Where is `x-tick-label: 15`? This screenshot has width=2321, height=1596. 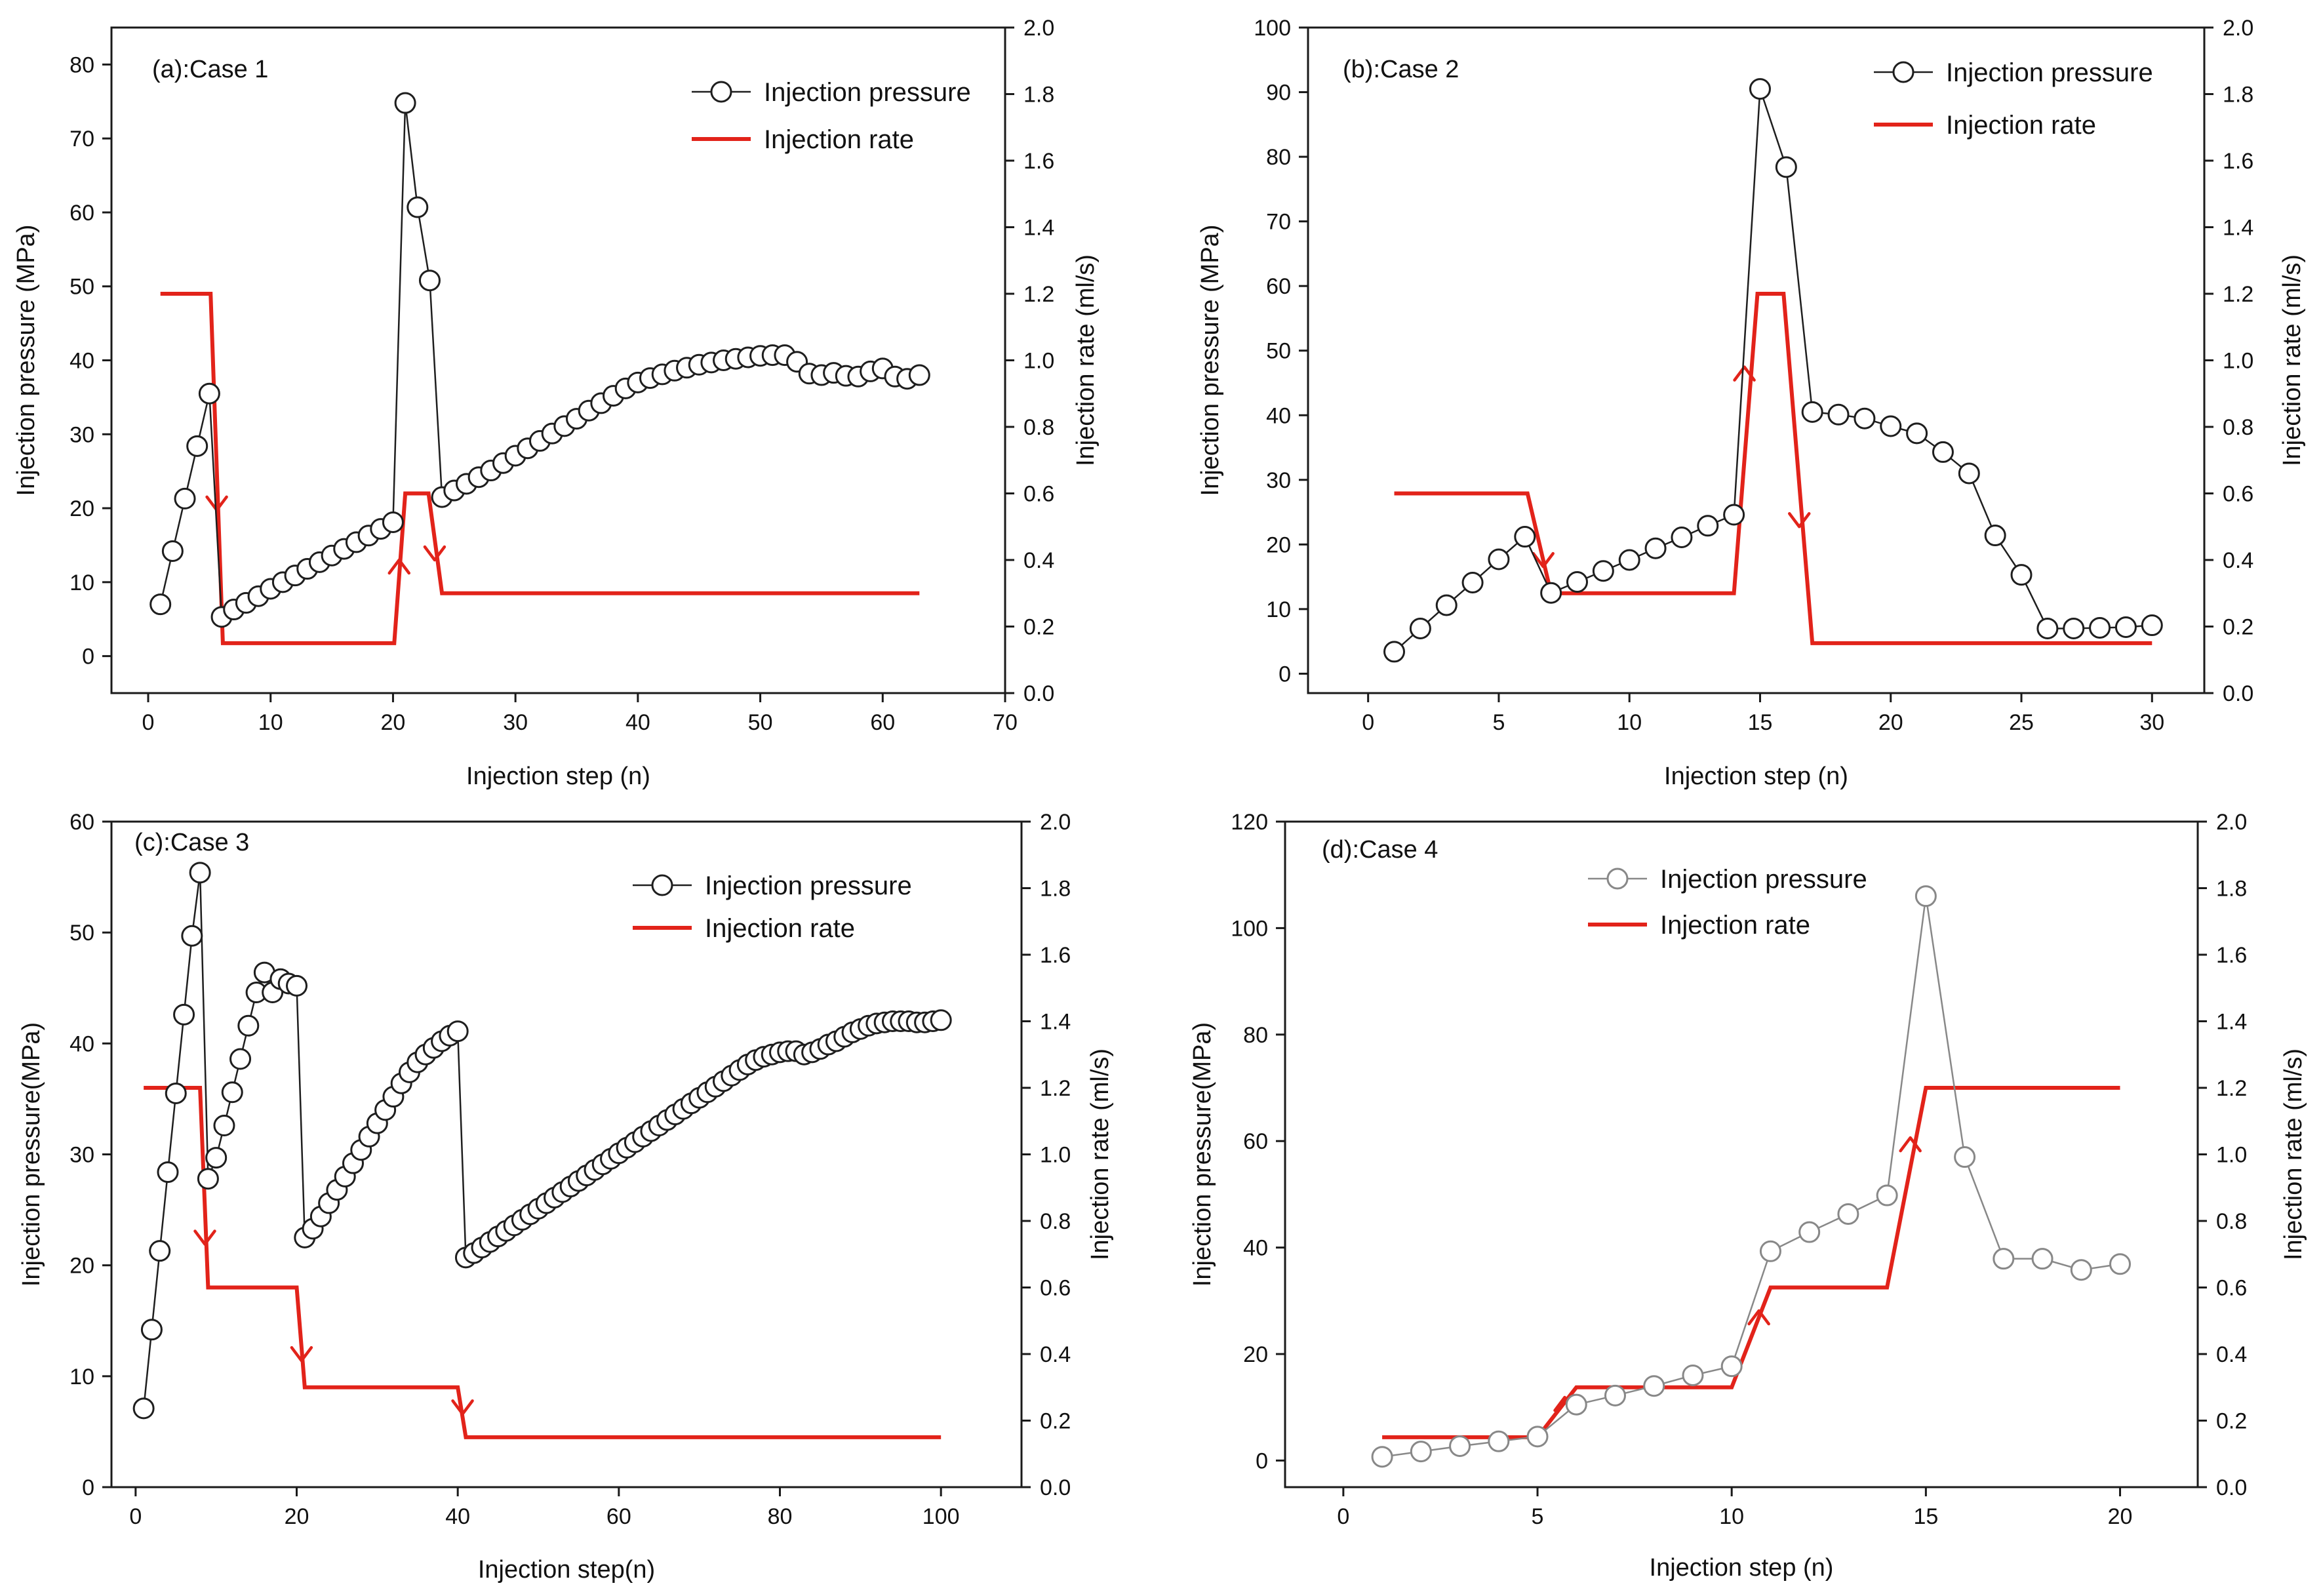
x-tick-label: 15 is located at coordinates (1760, 722).